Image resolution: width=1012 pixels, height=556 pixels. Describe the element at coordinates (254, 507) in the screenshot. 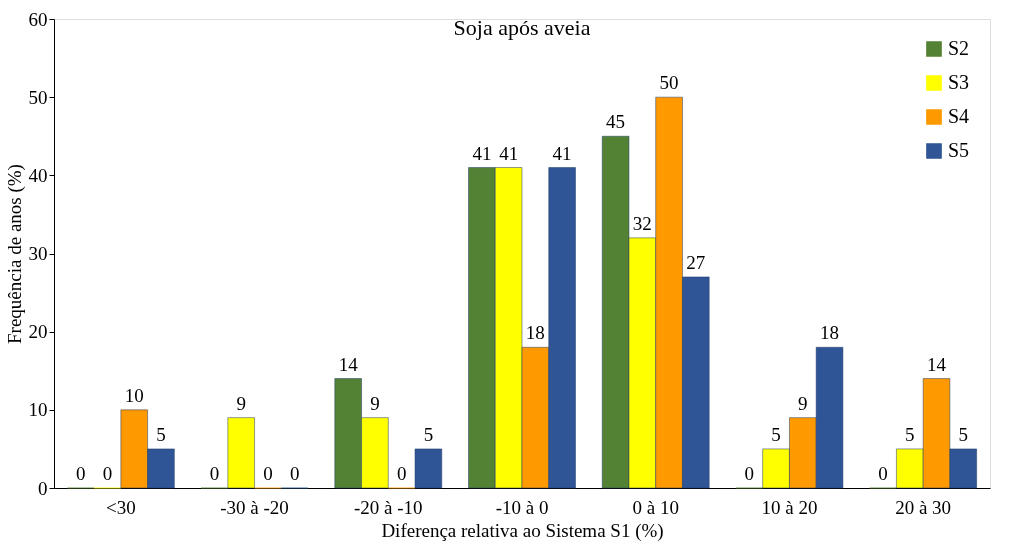

I see `x-tick-label: -30 à -20` at that location.